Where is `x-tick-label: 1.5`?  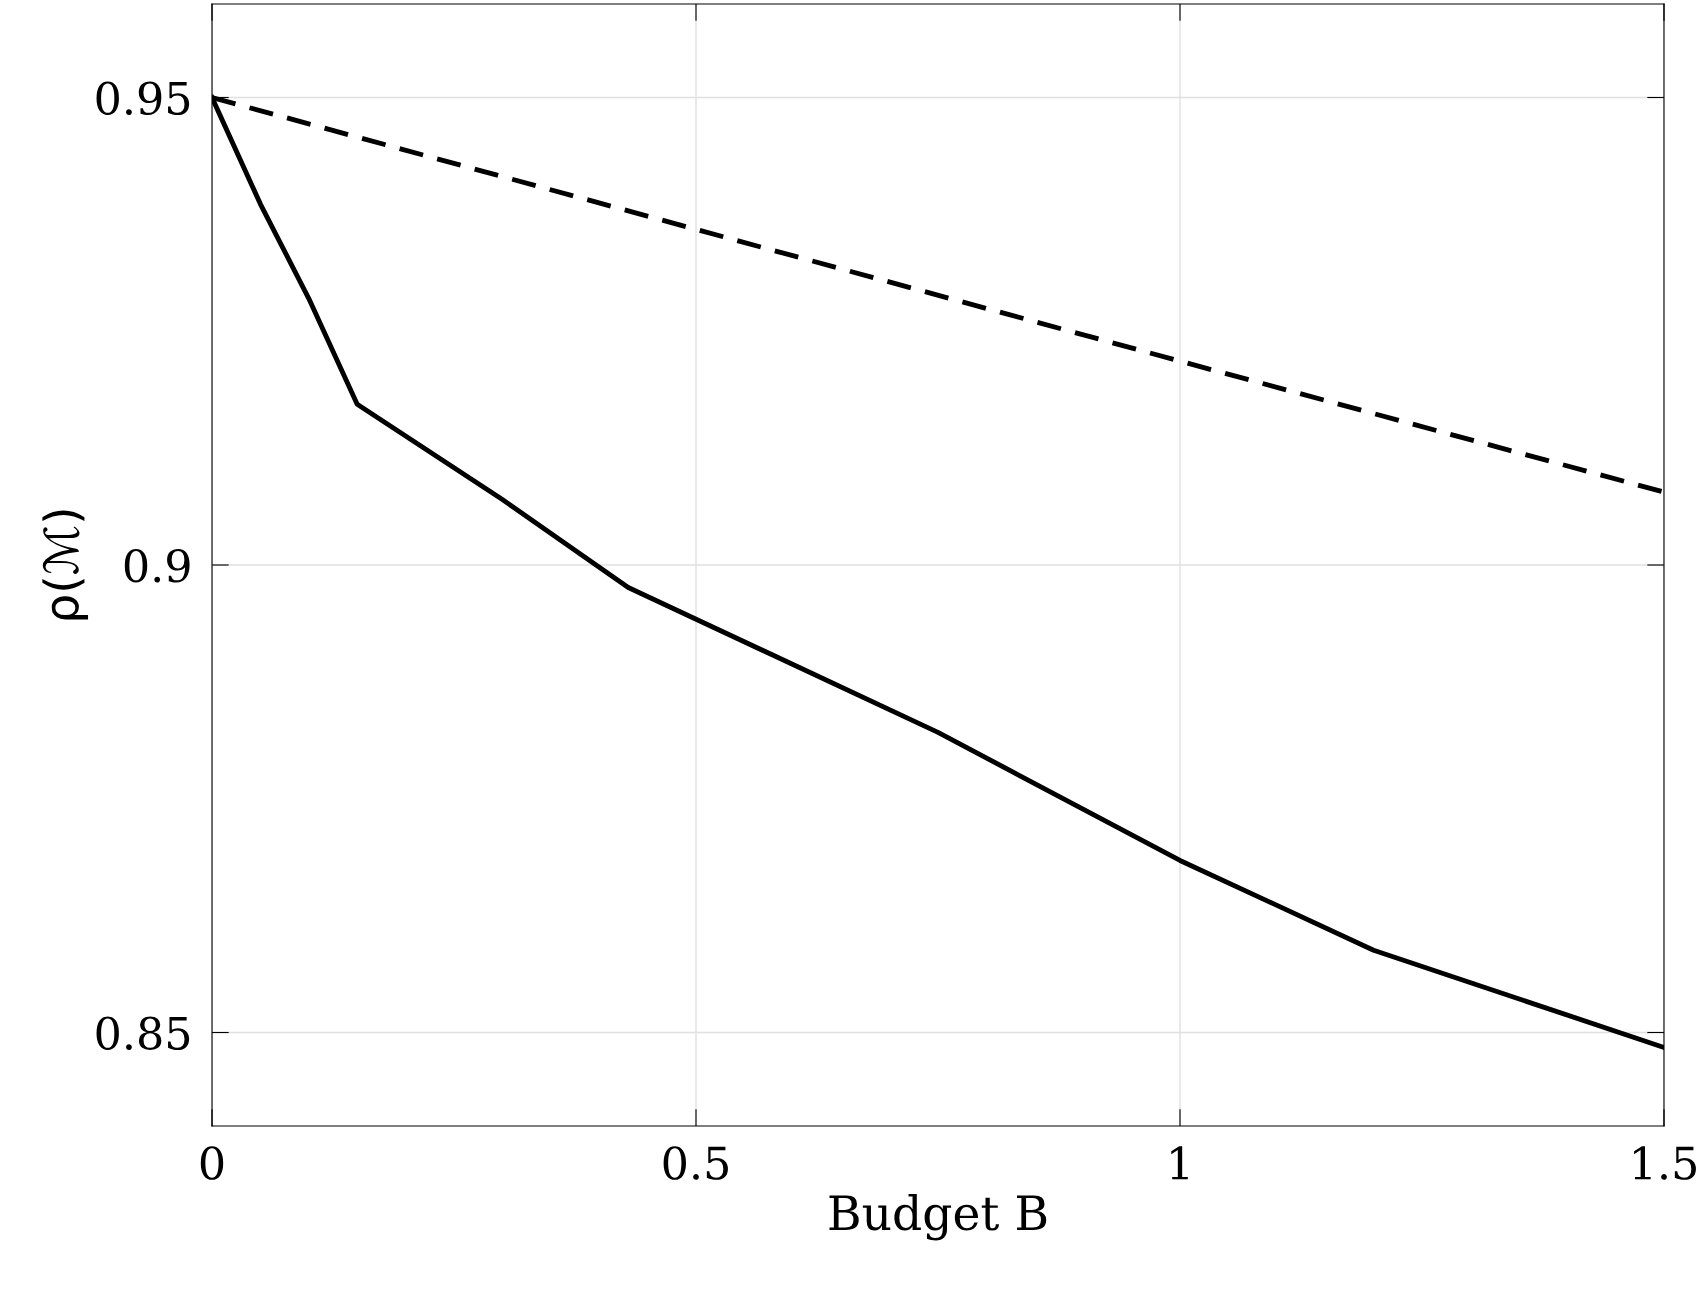
x-tick-label: 1.5 is located at coordinates (1665, 1163).